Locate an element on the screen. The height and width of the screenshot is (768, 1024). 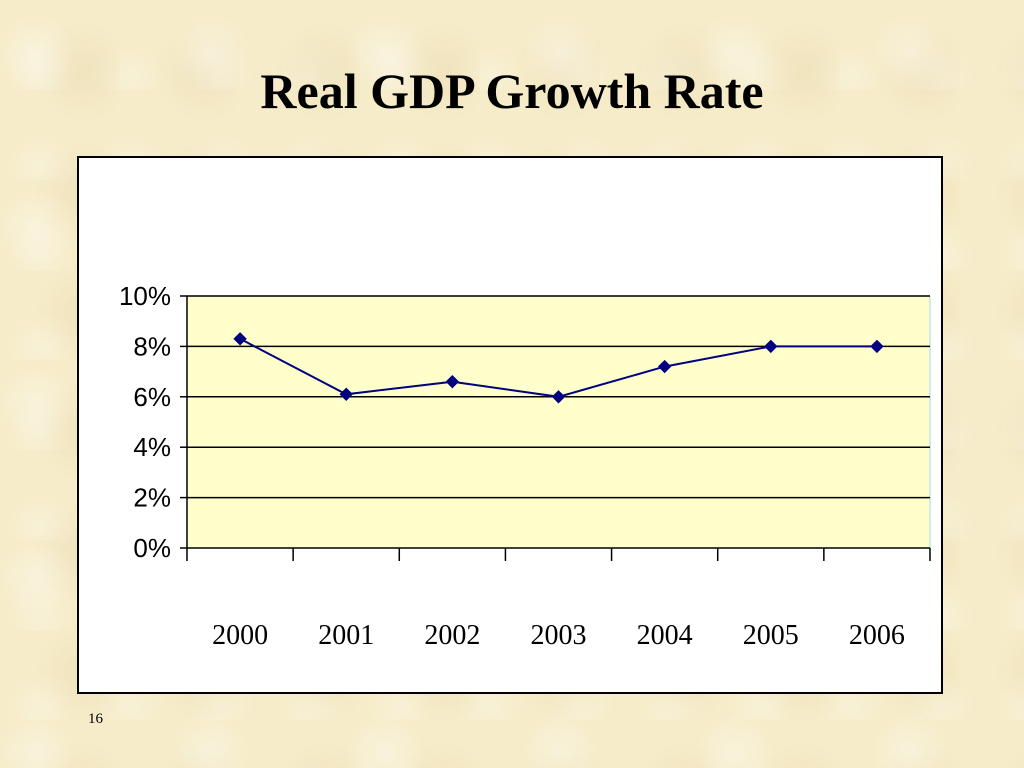
x-tick-label: 2003 is located at coordinates (559, 635).